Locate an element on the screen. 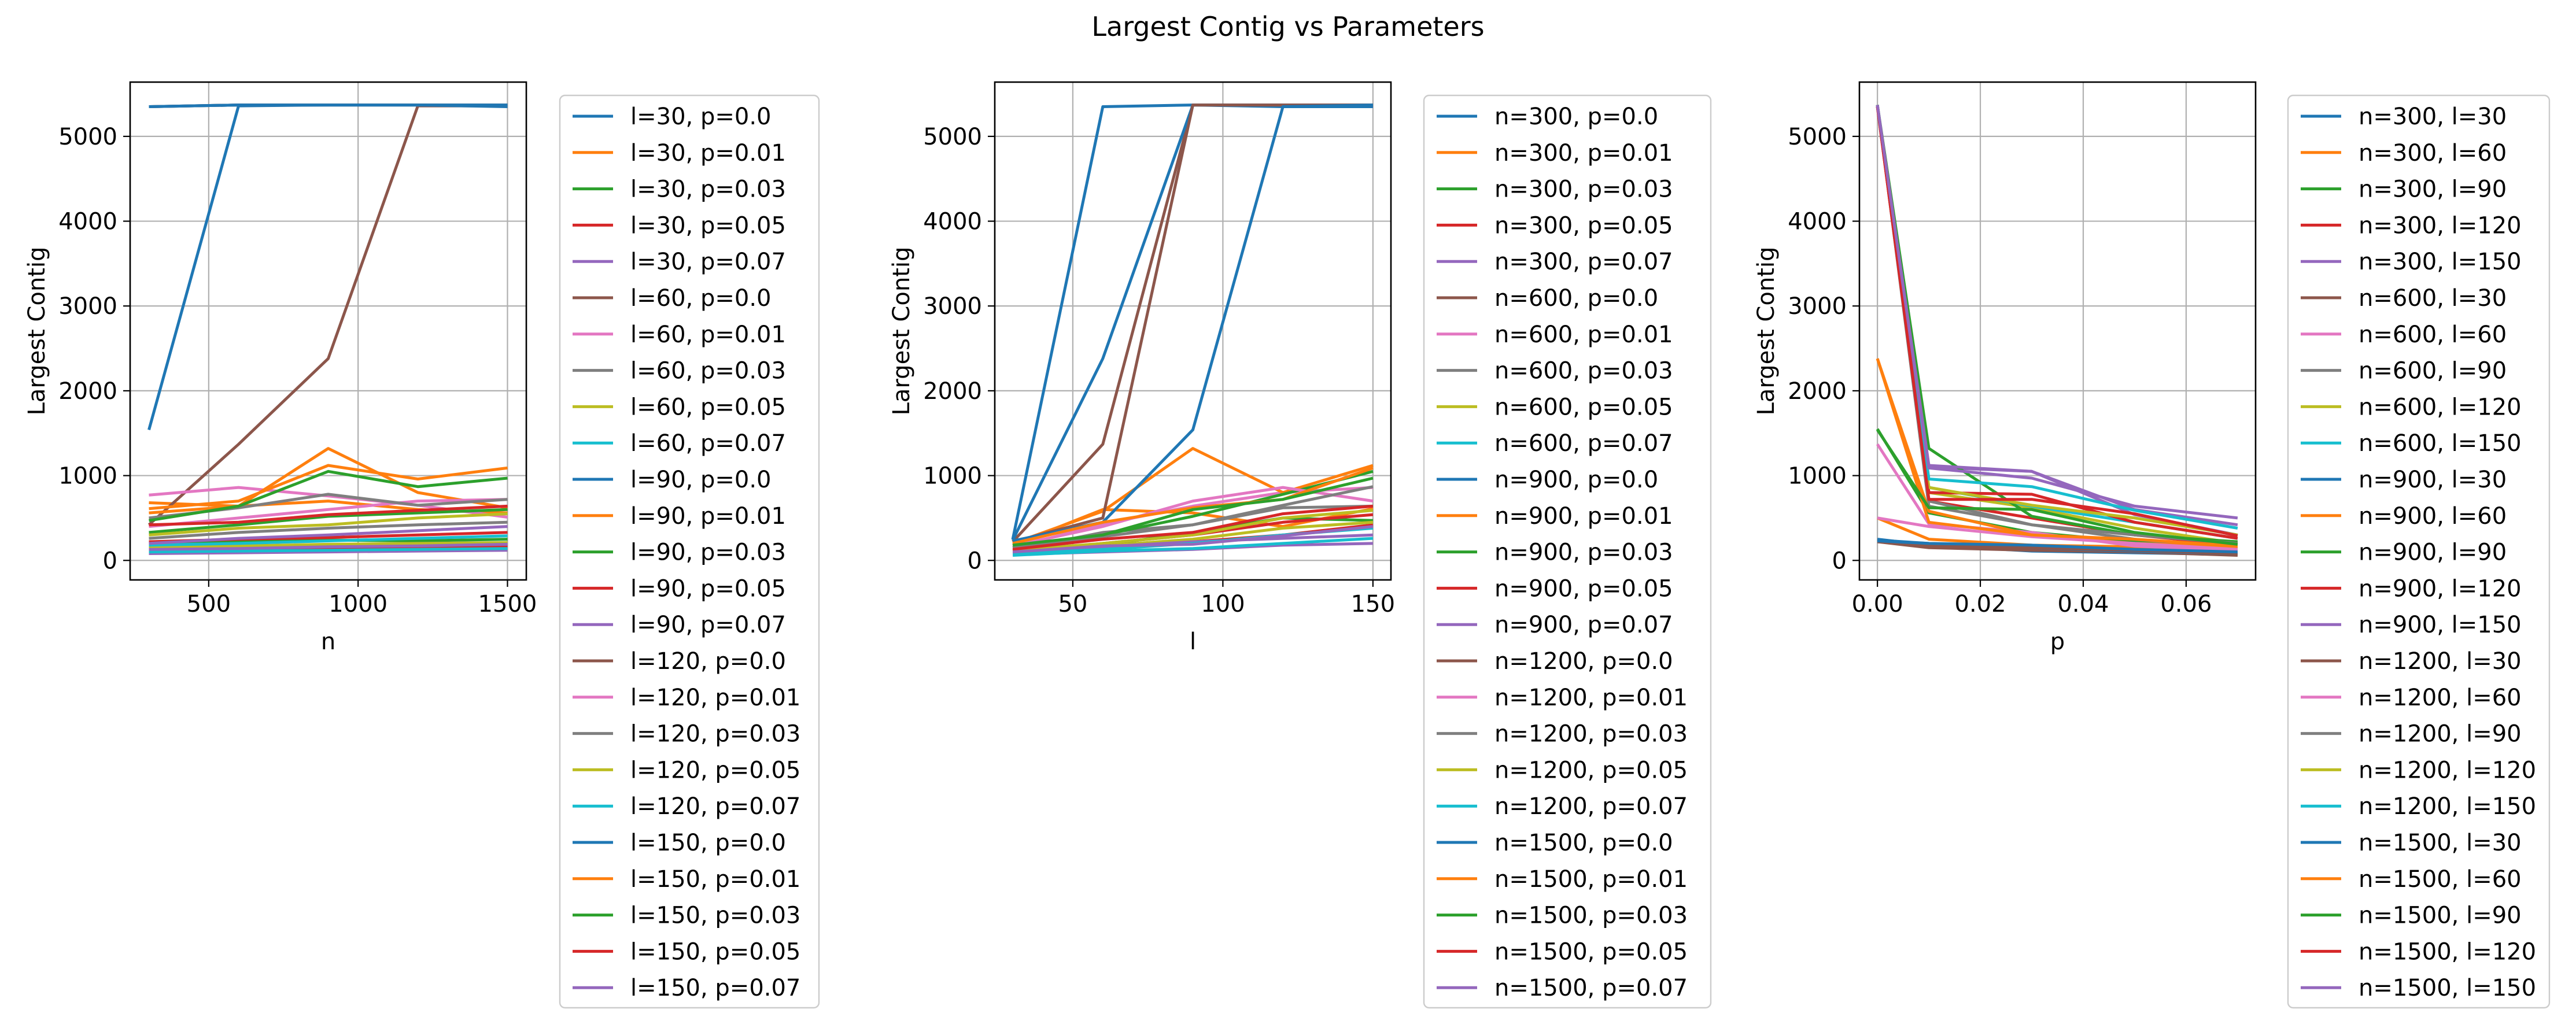 This screenshot has height=1028, width=2576. legend-entry: l=90, p=0.05 is located at coordinates (708, 588).